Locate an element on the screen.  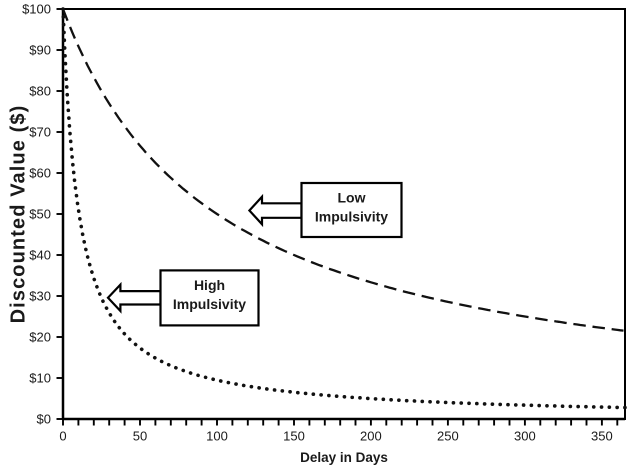
svg-text: $70 is located at coordinates (40, 132).